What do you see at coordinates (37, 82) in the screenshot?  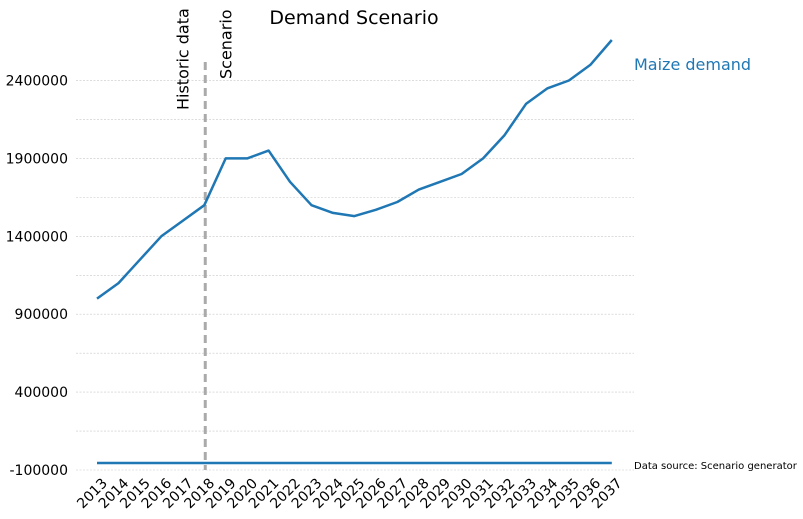 I see `y-tick-label: 2400000` at bounding box center [37, 82].